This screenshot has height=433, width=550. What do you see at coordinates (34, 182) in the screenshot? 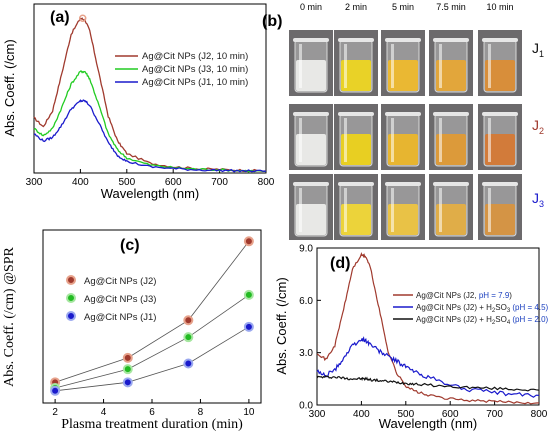
I see `x-tick-label: 300` at bounding box center [34, 182].